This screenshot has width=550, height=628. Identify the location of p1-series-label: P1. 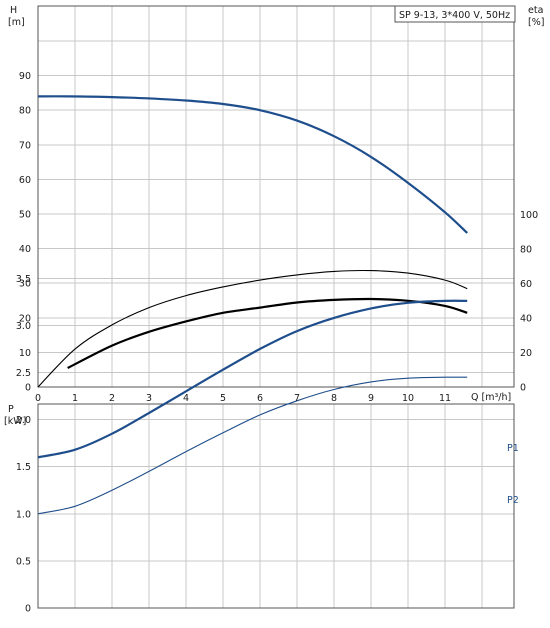
(513, 448).